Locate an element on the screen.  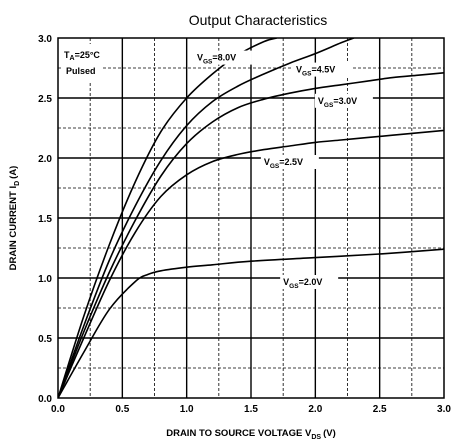
temperature-annotation: TA=25°C Pulsed is located at coordinates (82, 63).